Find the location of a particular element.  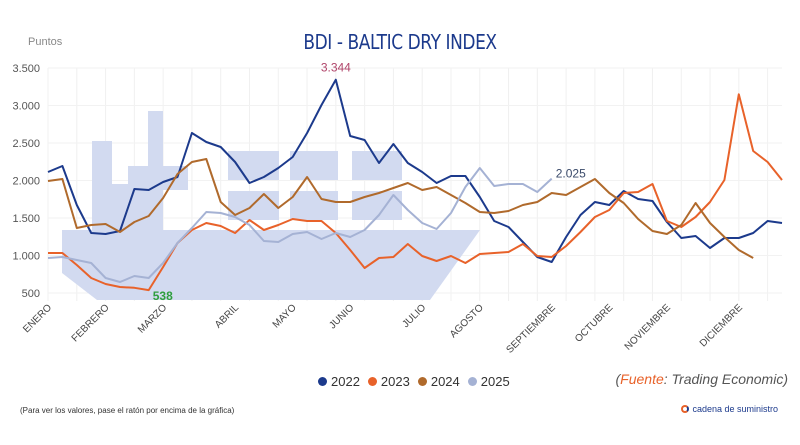

data-label-2025: 2.025 is located at coordinates (571, 174).